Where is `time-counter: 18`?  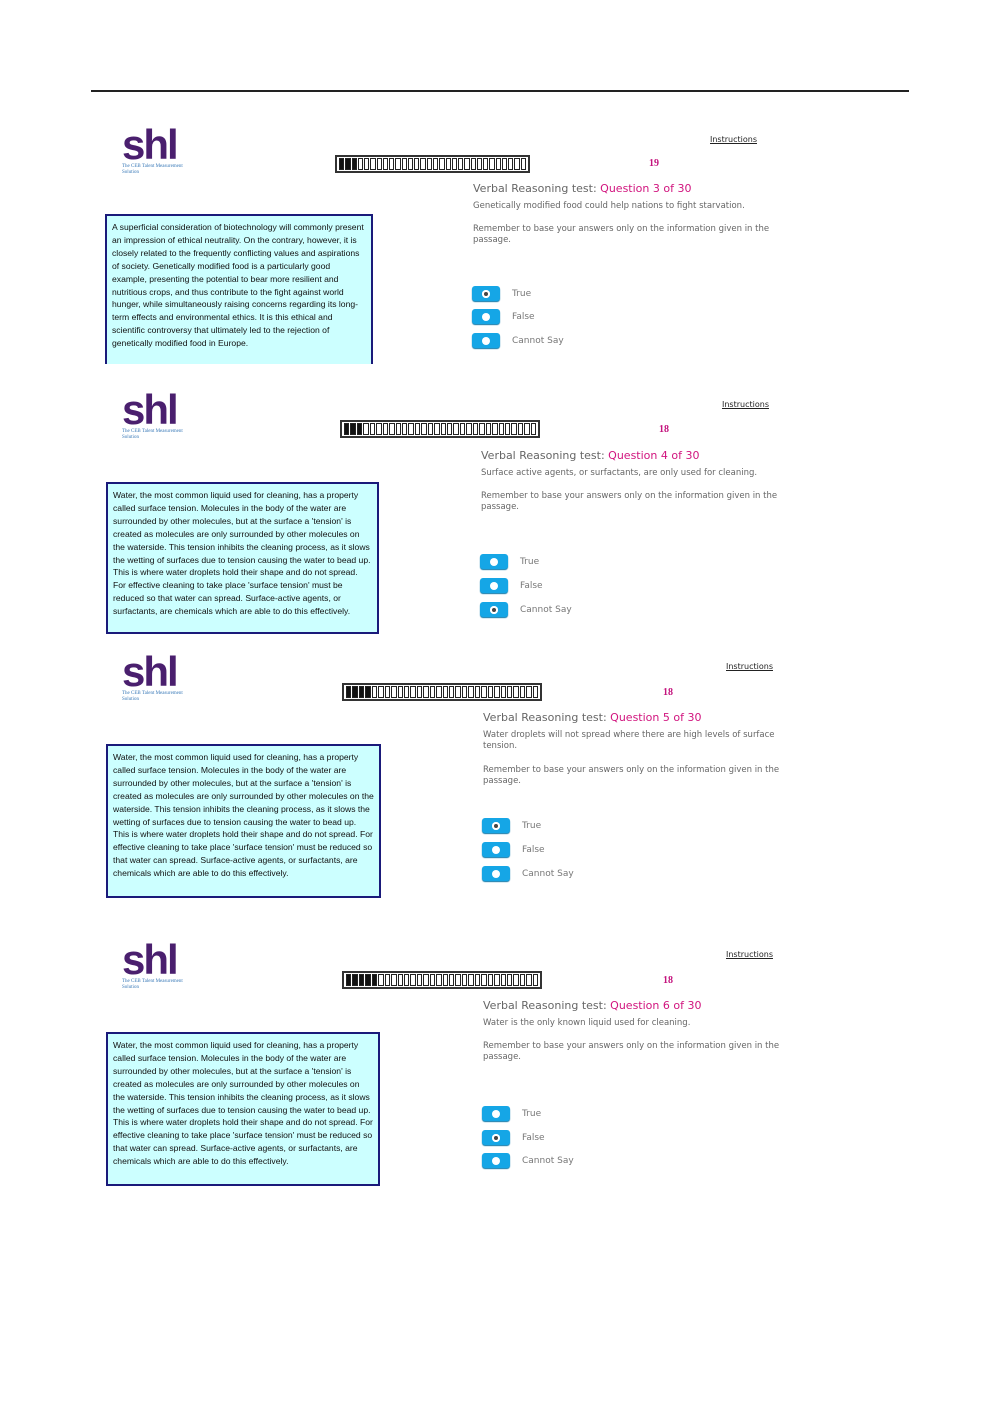 time-counter: 18 is located at coordinates (668, 692).